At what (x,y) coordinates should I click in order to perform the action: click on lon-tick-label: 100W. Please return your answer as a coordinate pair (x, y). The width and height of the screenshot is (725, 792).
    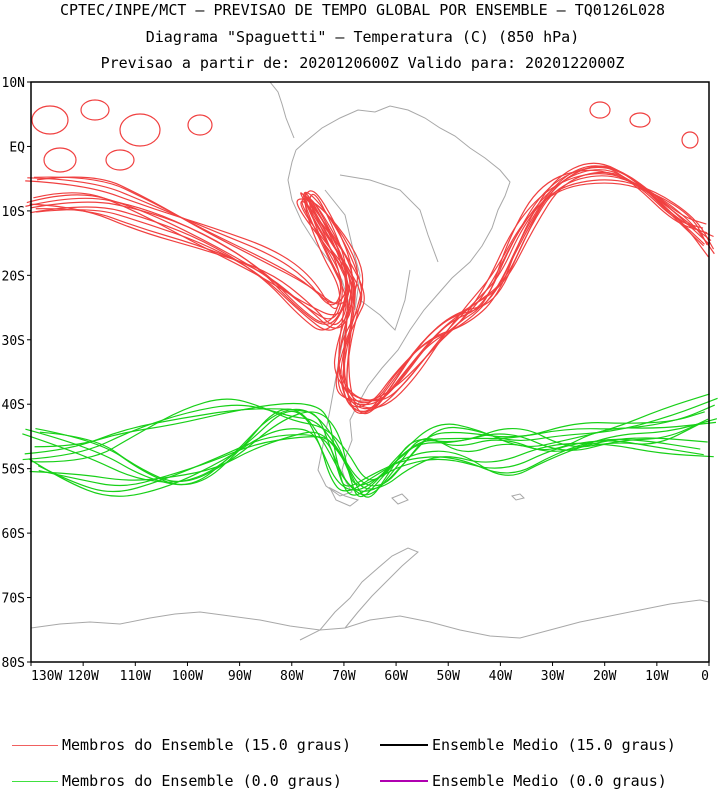
    Looking at the image, I should click on (187, 676).